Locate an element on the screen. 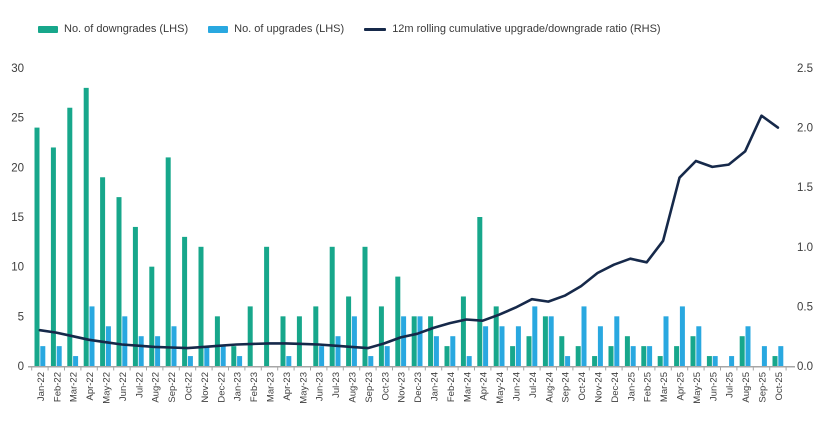 The image size is (830, 445). legend-label-upgrades: No. of upgrades (LHS) is located at coordinates (289, 29).